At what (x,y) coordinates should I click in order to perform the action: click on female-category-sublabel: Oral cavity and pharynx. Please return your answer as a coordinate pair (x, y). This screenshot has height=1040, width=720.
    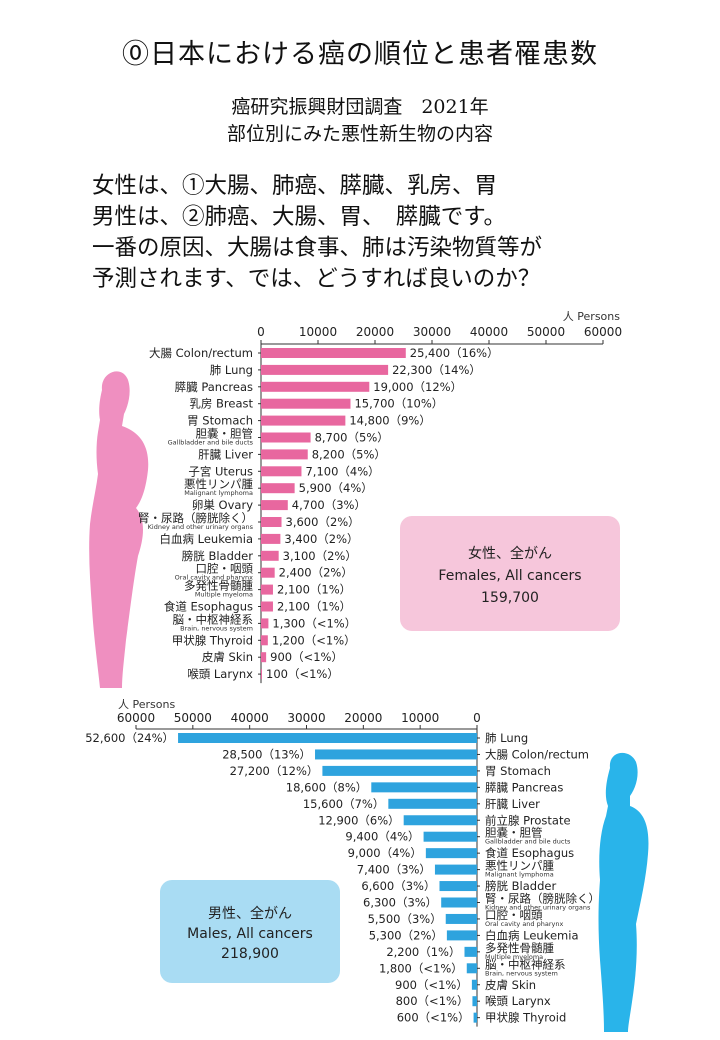
    Looking at the image, I should click on (214, 578).